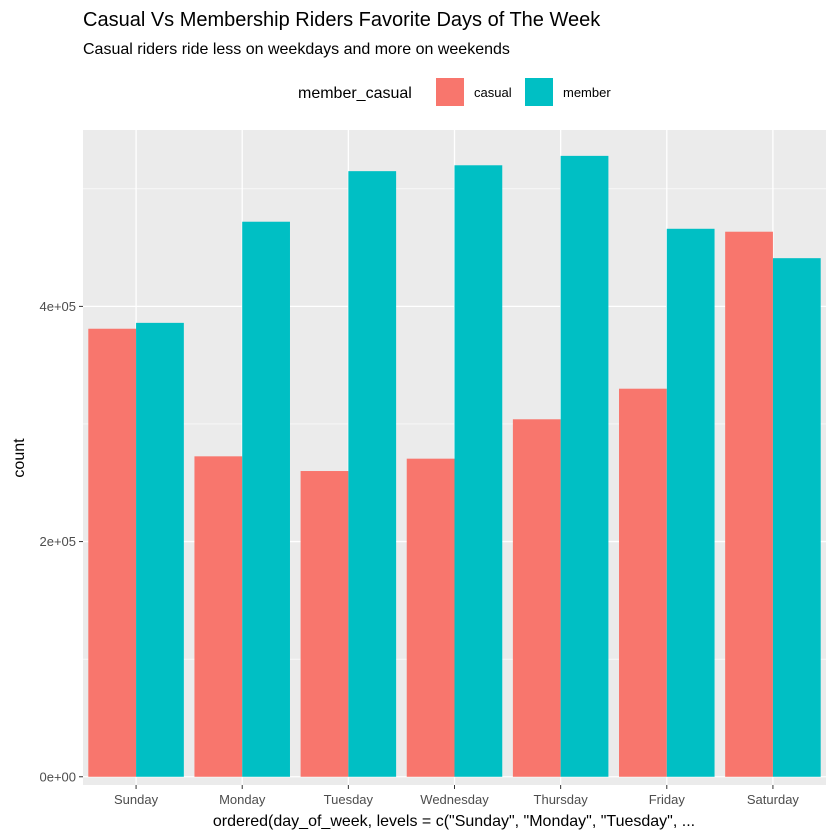  Describe the element at coordinates (349, 799) in the screenshot. I see `x-tick-label: Tuesday` at that location.